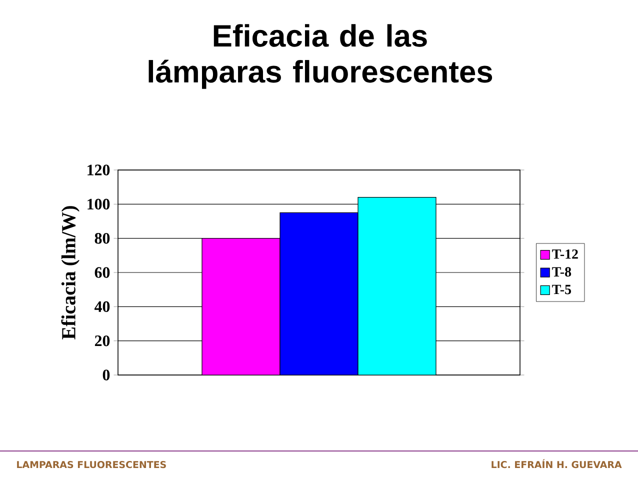 The height and width of the screenshot is (479, 638). What do you see at coordinates (102, 306) in the screenshot?
I see `y-tick-label: 40` at bounding box center [102, 306].